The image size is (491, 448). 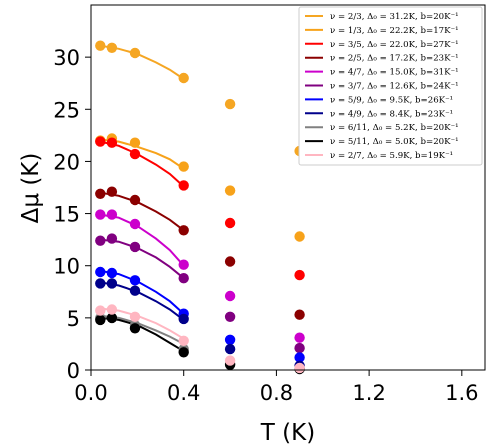 I want to click on y-tick-label: 30, so click(x=66, y=58).